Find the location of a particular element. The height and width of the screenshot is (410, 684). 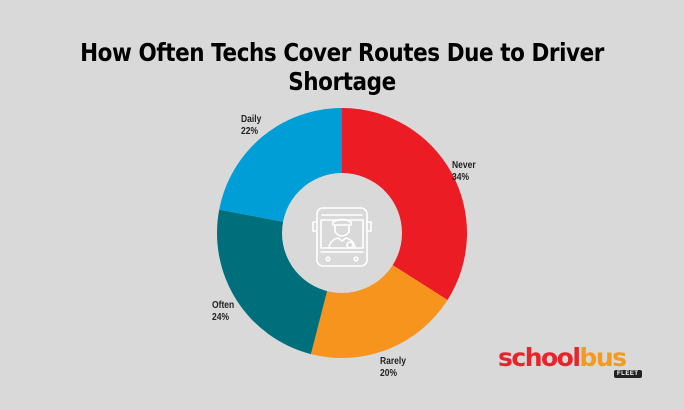

logo-school-text: school is located at coordinates (539, 357).